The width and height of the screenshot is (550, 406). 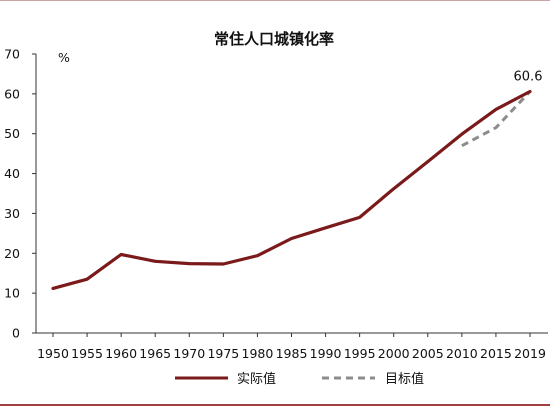 I want to click on x-tick-label: 1985, so click(x=292, y=353).